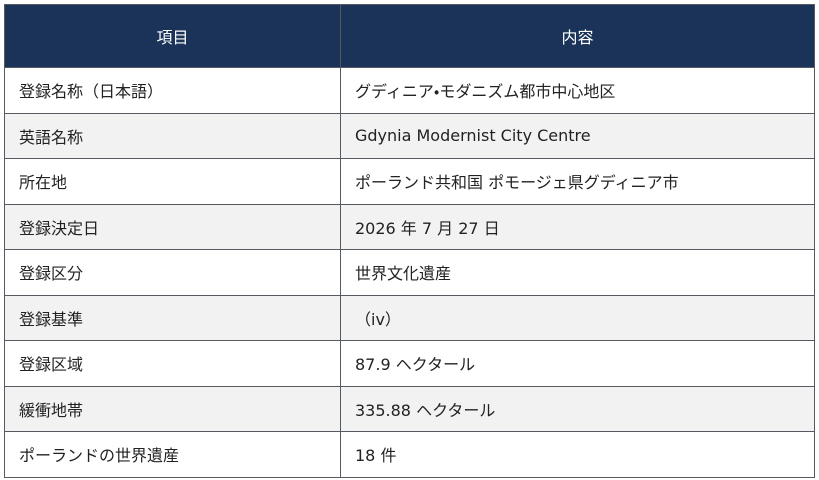 This screenshot has width=819, height=480. Describe the element at coordinates (577, 317) in the screenshot. I see `content-cell: （iv）` at that location.